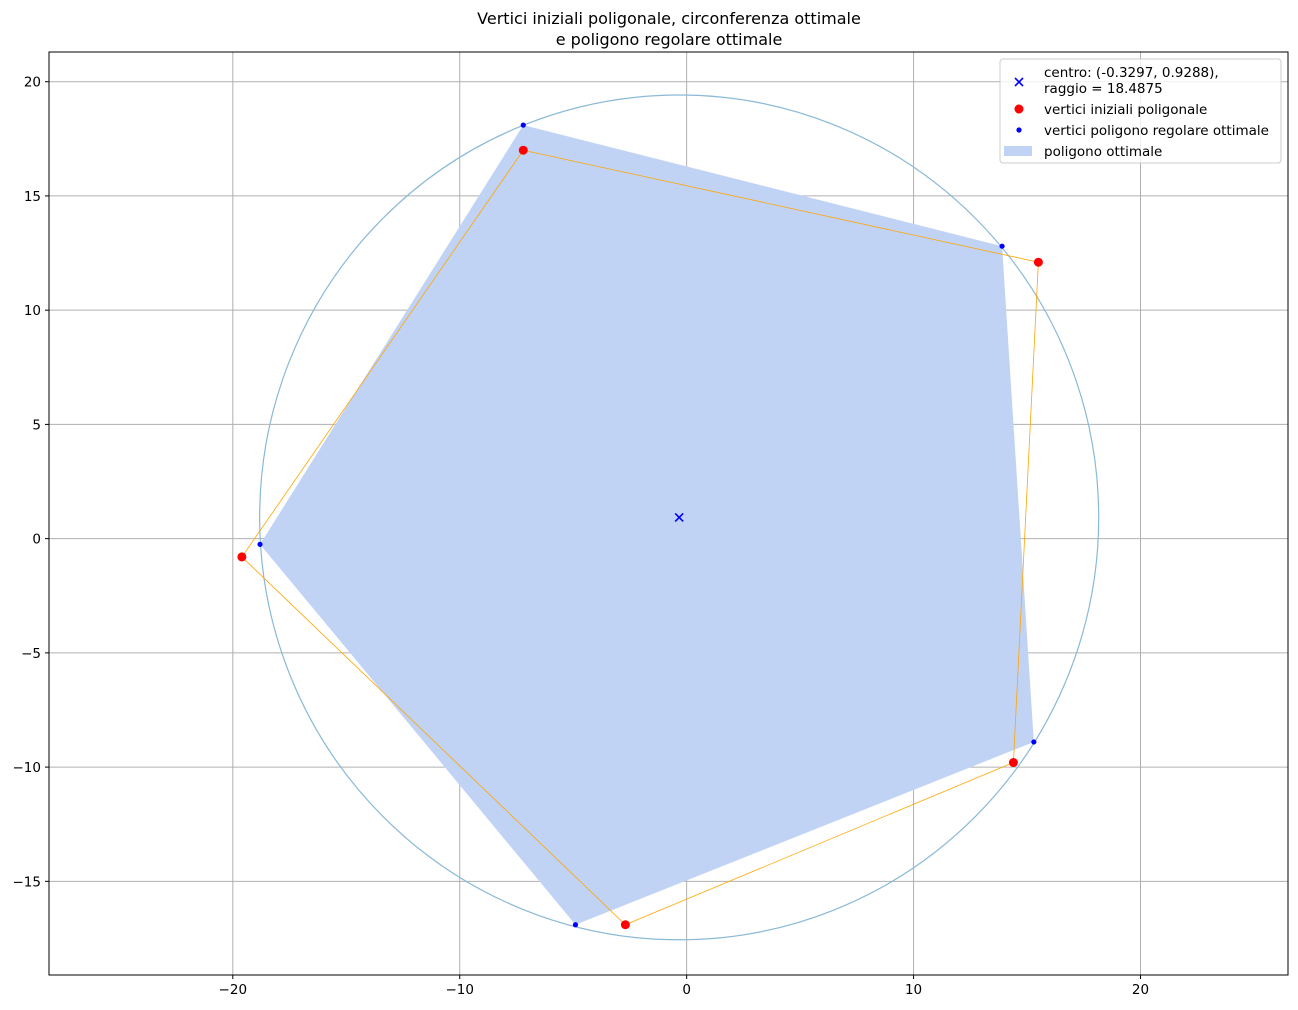 This screenshot has height=1010, width=1298. I want to click on legend-x-marker, so click(1019, 82).